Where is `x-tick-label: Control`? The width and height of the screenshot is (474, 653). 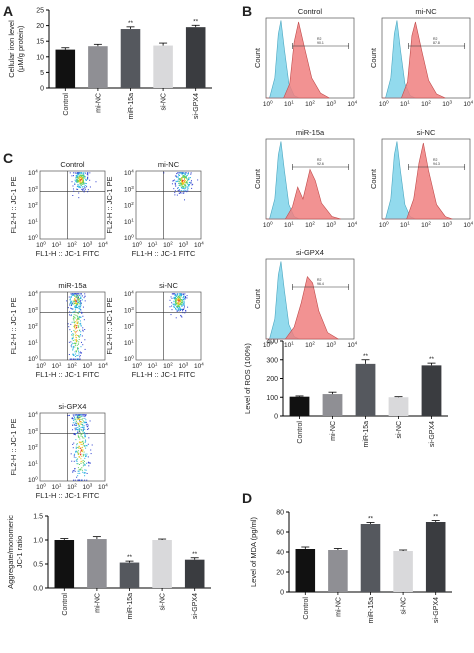
x-tick-label: Control is located at coordinates (300, 432).